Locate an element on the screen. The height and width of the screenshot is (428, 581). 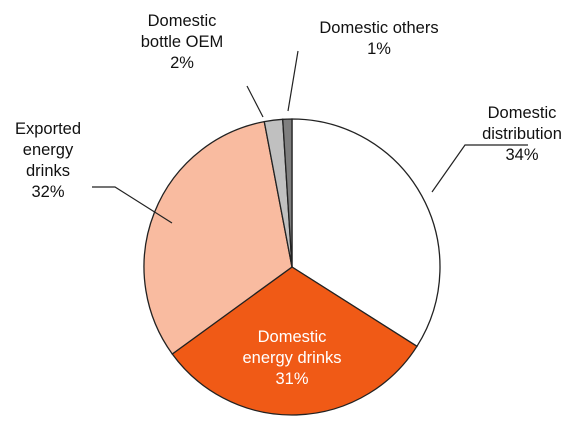
slice-label-line: Exported is located at coordinates (48, 129).